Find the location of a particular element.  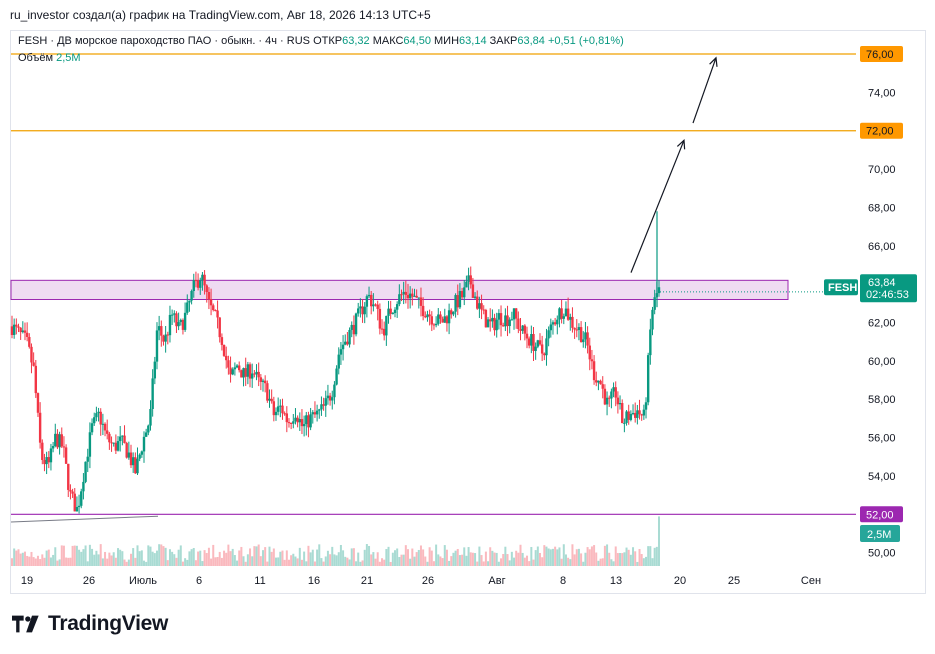

time-label: 11 is located at coordinates (259, 581).